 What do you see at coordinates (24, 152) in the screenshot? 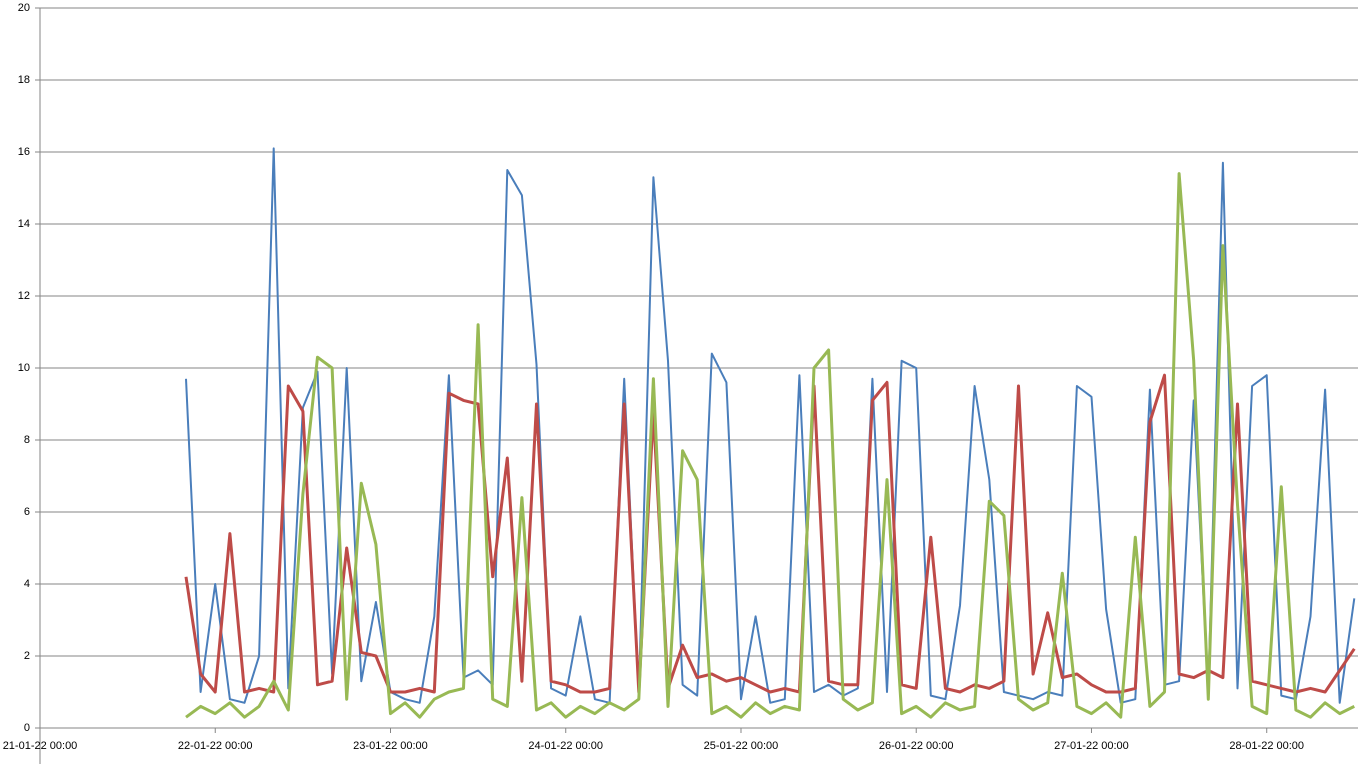
I see `y-tick-label: 16` at bounding box center [24, 152].